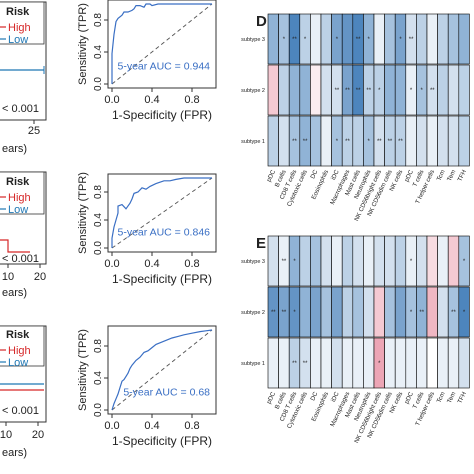  I want to click on km-tick-label: 20, so click(40, 277).